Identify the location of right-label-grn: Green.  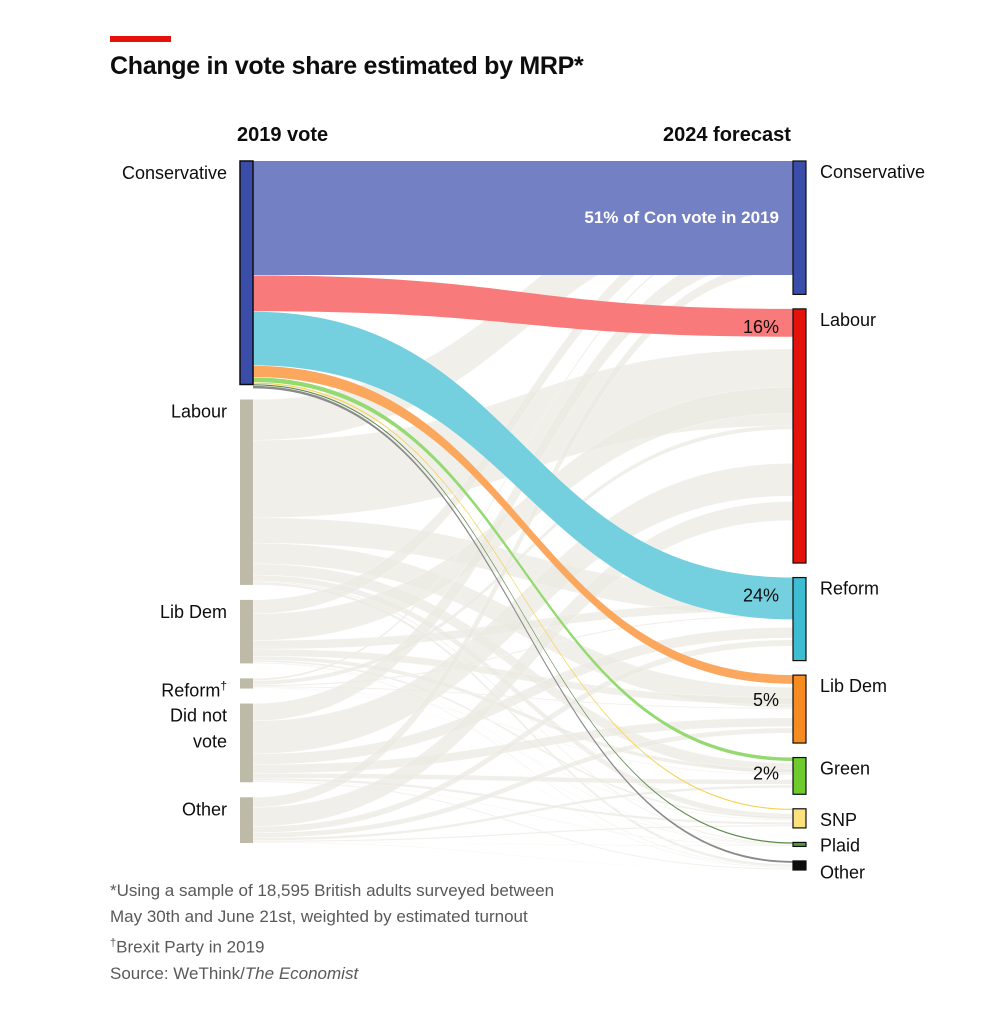
(845, 769).